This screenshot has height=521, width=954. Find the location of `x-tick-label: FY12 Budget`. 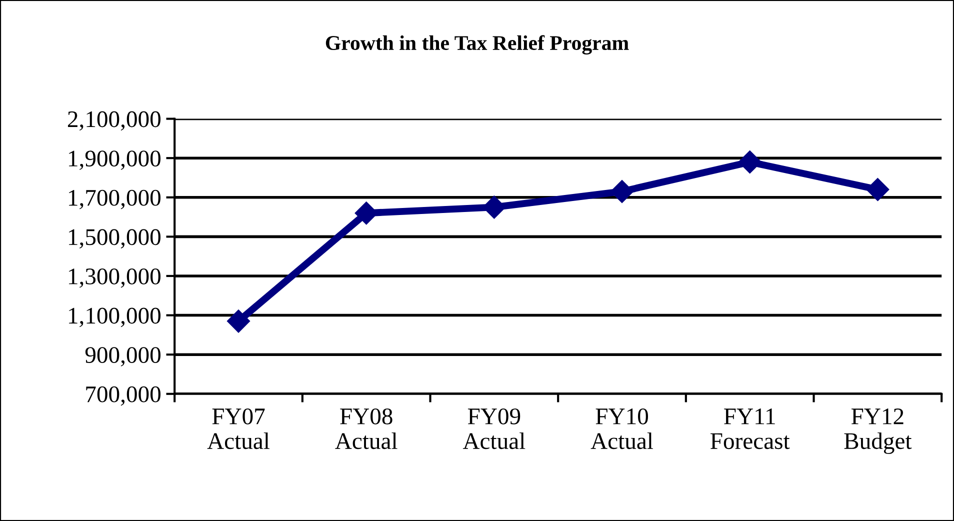

x-tick-label: FY12 Budget is located at coordinates (878, 431).